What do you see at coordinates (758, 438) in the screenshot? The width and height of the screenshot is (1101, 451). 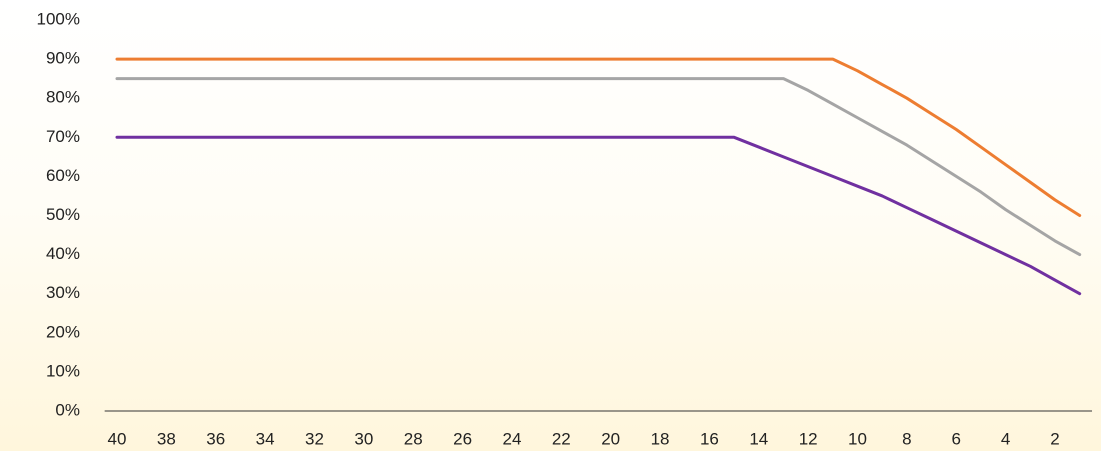 I see `x-tick-label: 14` at bounding box center [758, 438].